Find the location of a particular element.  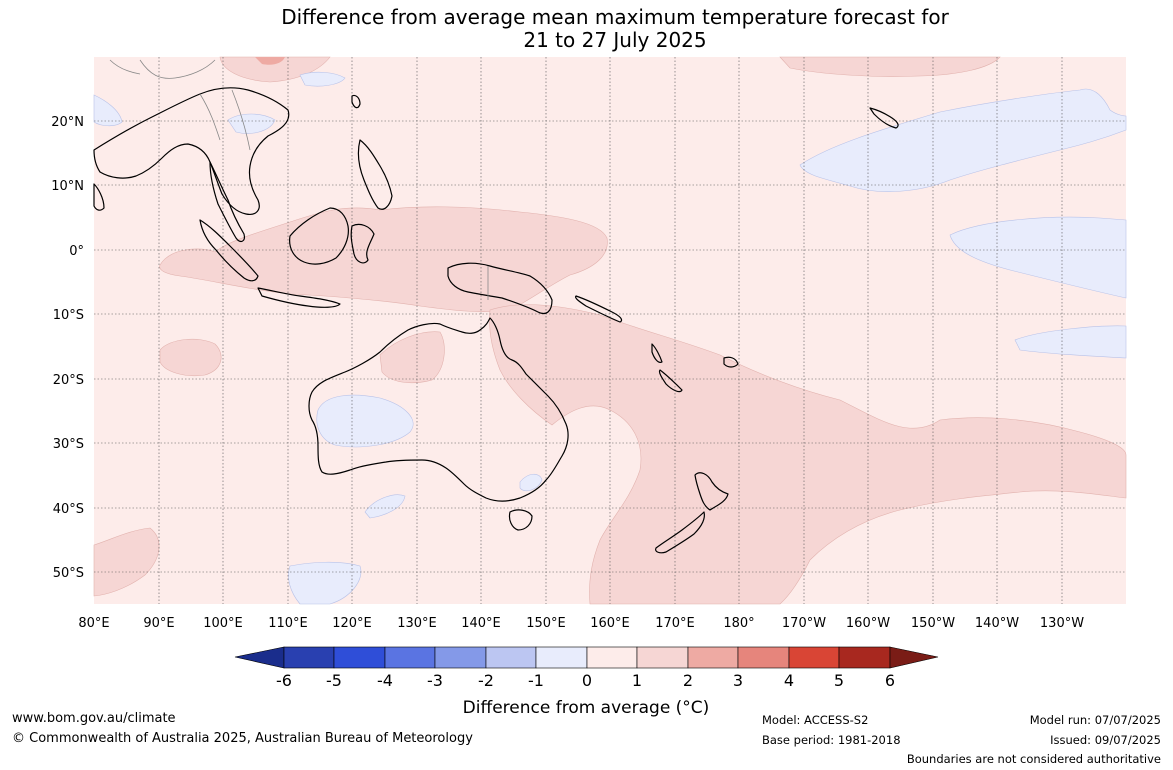

colorbar-low-extension is located at coordinates (259, 657).